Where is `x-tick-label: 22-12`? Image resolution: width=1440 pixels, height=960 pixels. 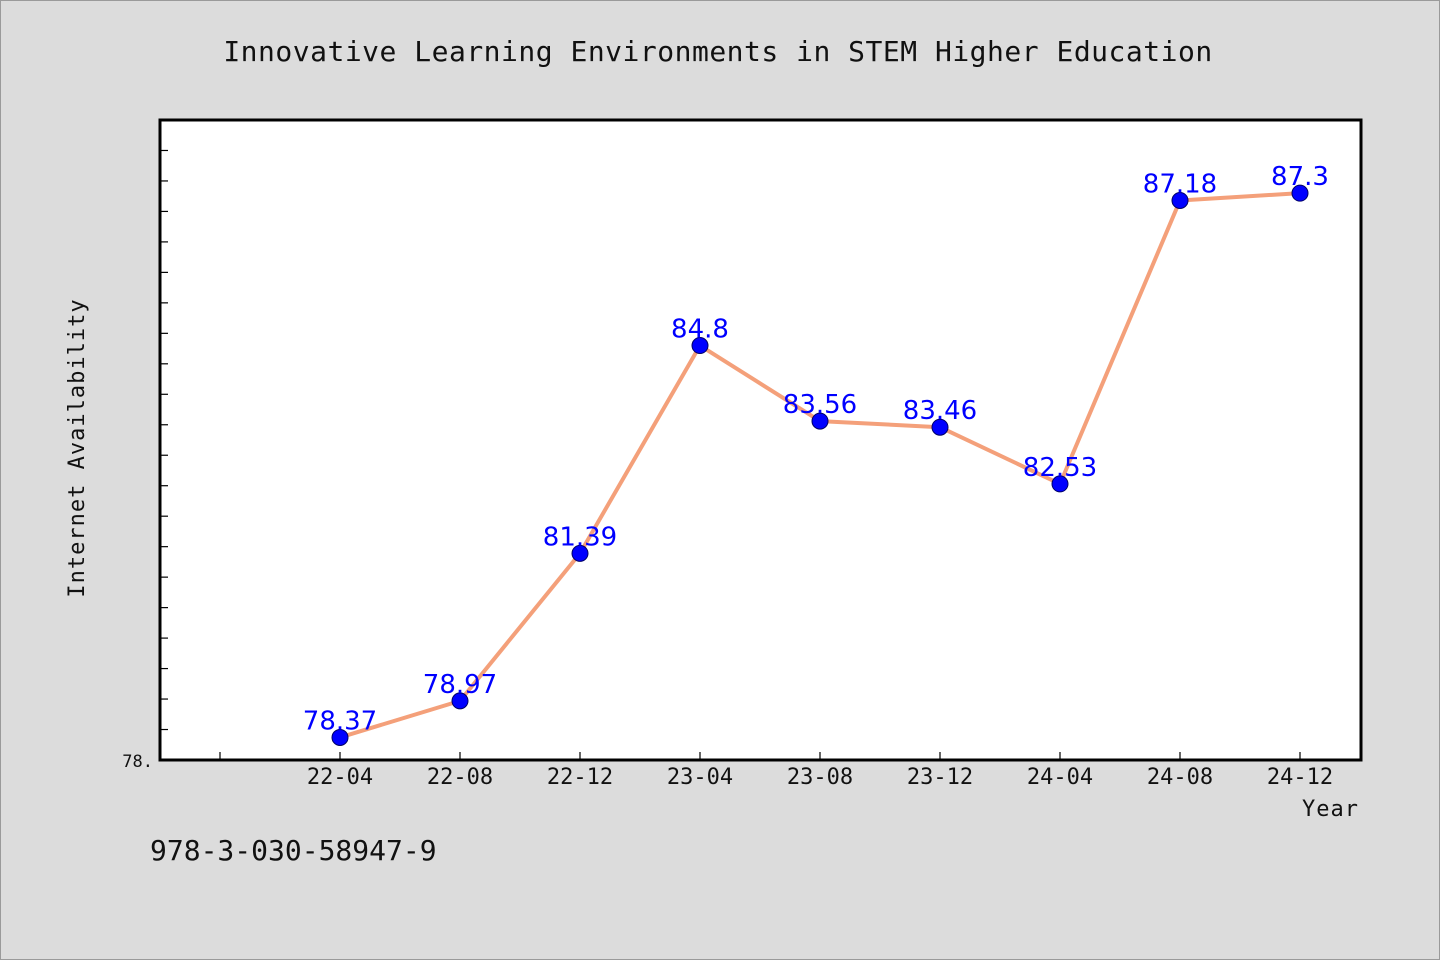 x-tick-label: 22-12 is located at coordinates (580, 777).